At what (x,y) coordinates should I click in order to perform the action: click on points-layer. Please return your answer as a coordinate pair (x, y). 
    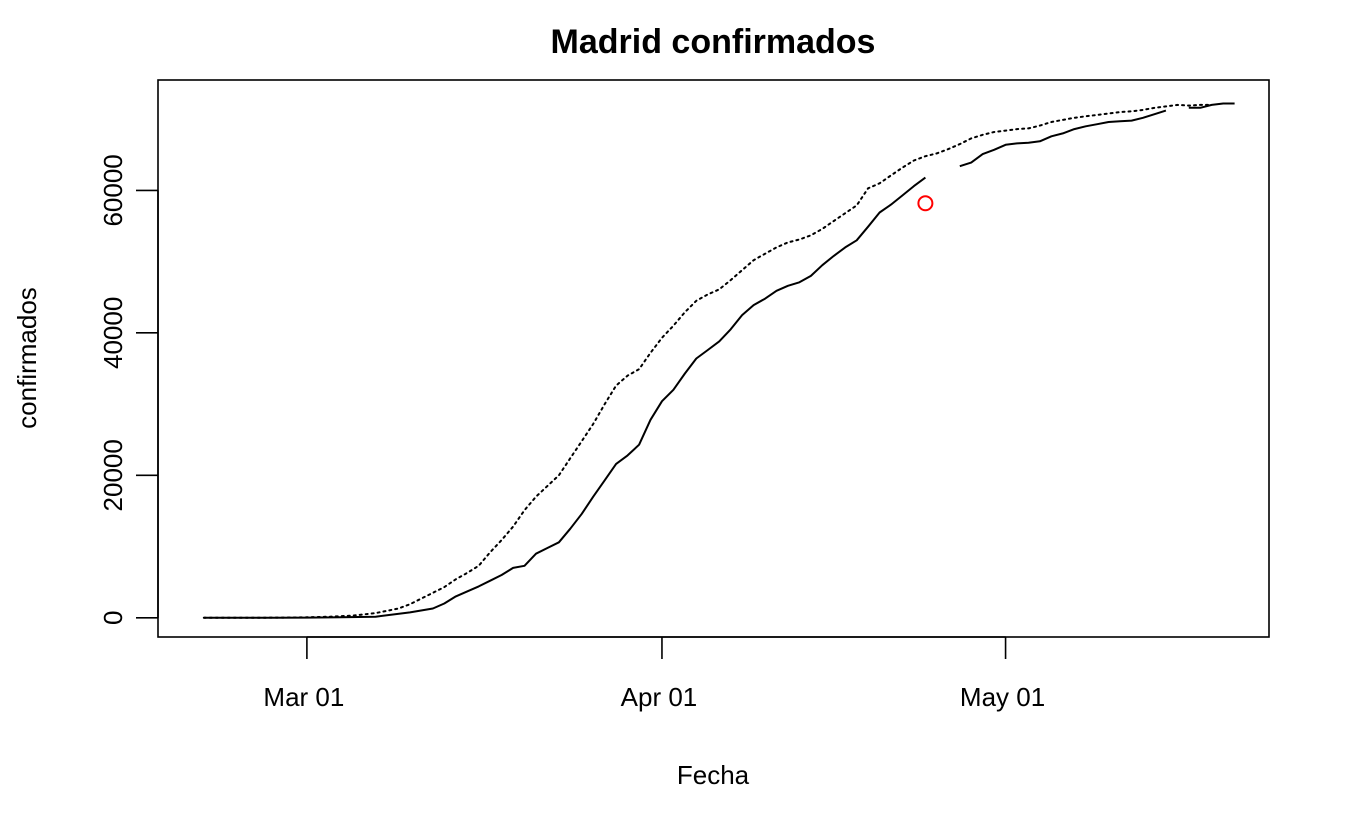
    Looking at the image, I should click on (925, 203).